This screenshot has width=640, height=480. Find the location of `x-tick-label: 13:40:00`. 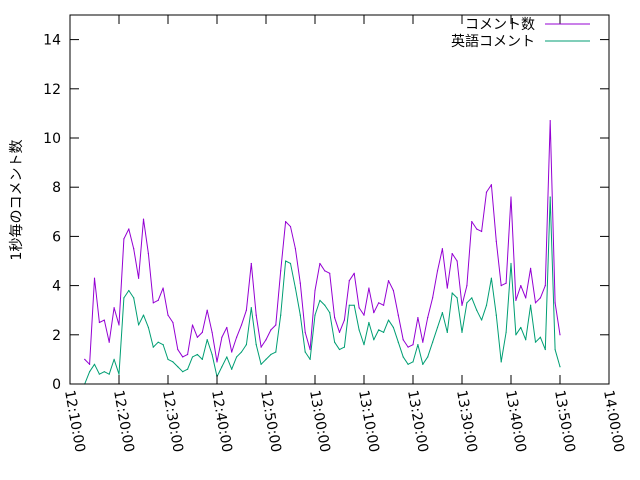

x-tick-label: 13:40:00 is located at coordinates (515, 421).